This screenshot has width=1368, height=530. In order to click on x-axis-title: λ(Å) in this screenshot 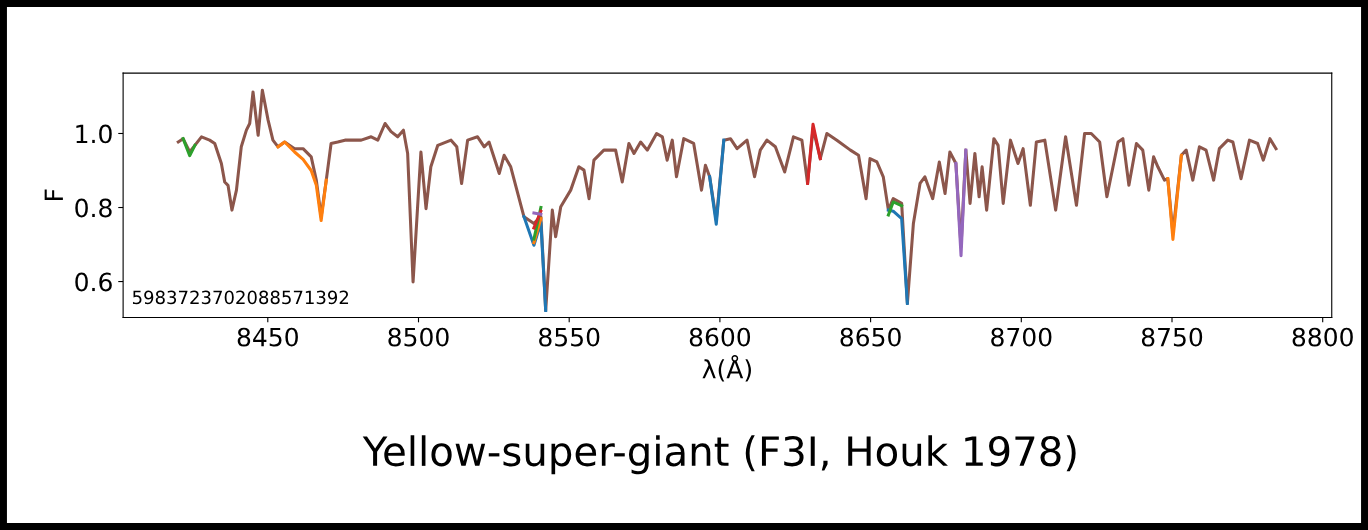, I will do `click(726, 368)`.